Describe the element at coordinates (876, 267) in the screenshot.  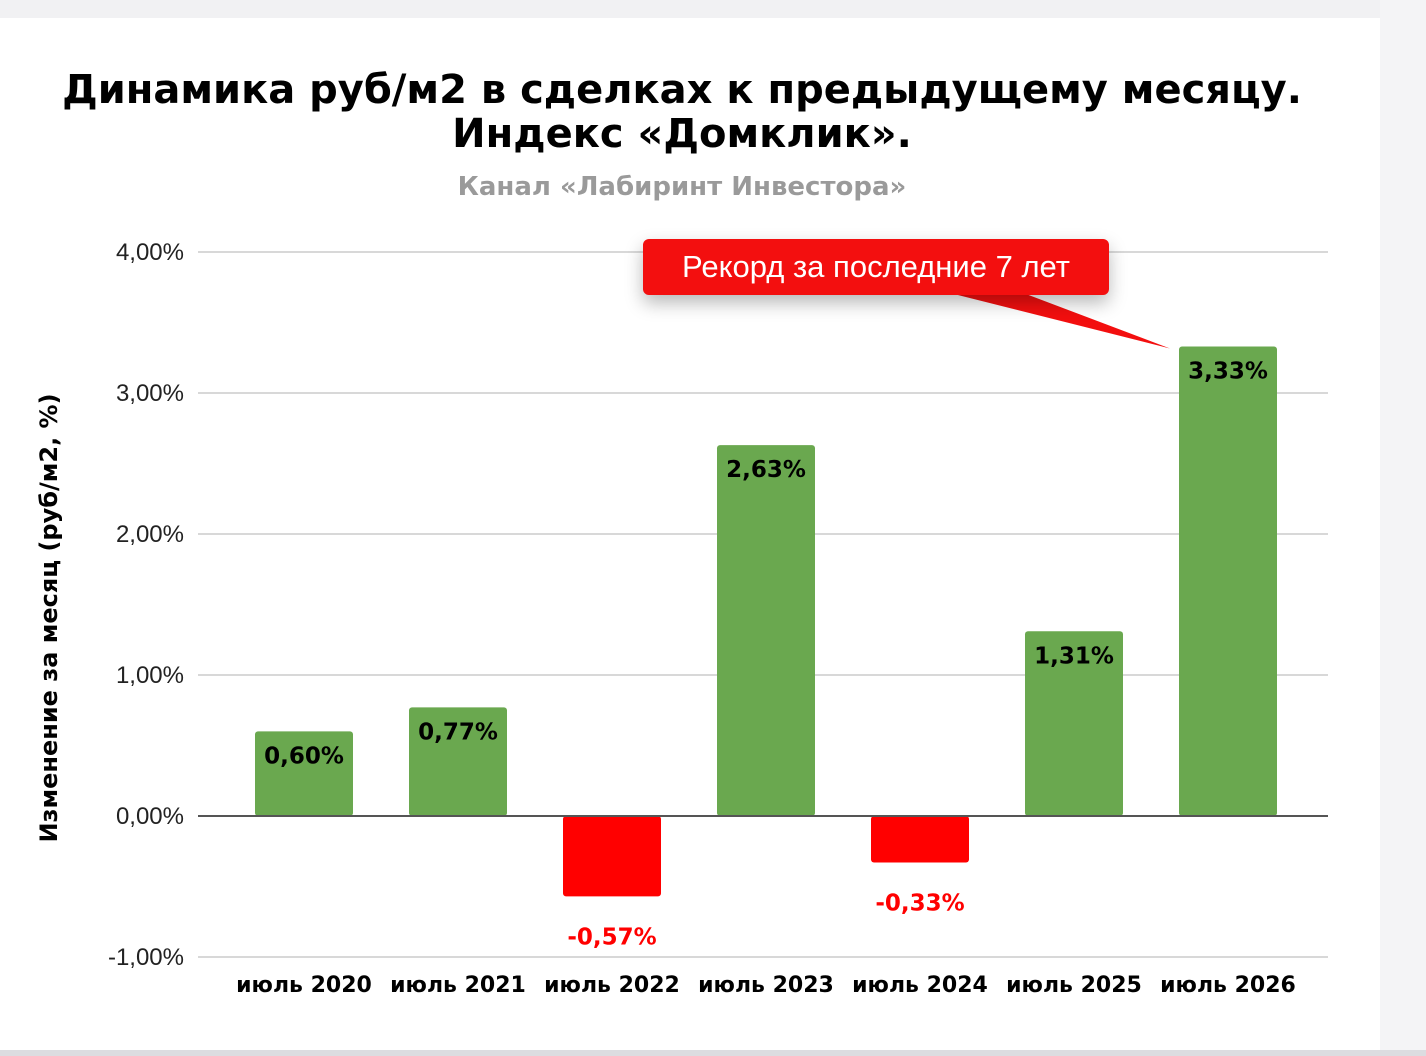
I see `record-callout: Рекорд за последние 7 лет` at that location.